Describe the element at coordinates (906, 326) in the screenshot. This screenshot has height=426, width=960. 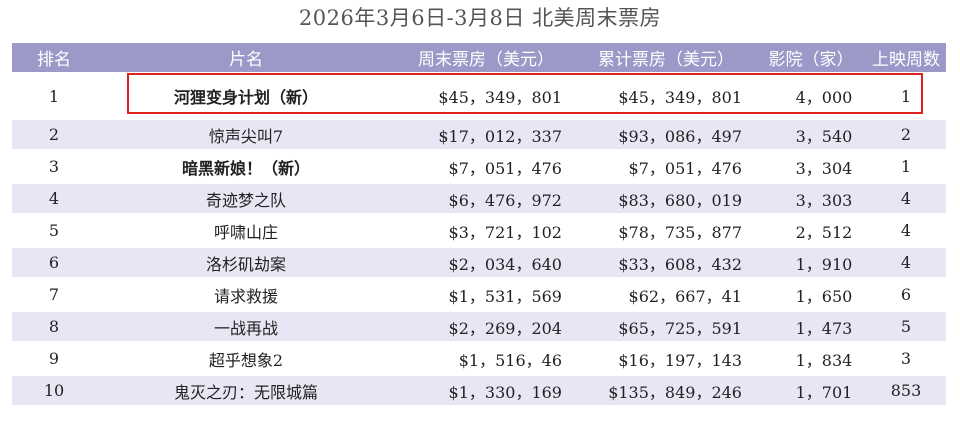
I see `cell-weeks: 5` at that location.